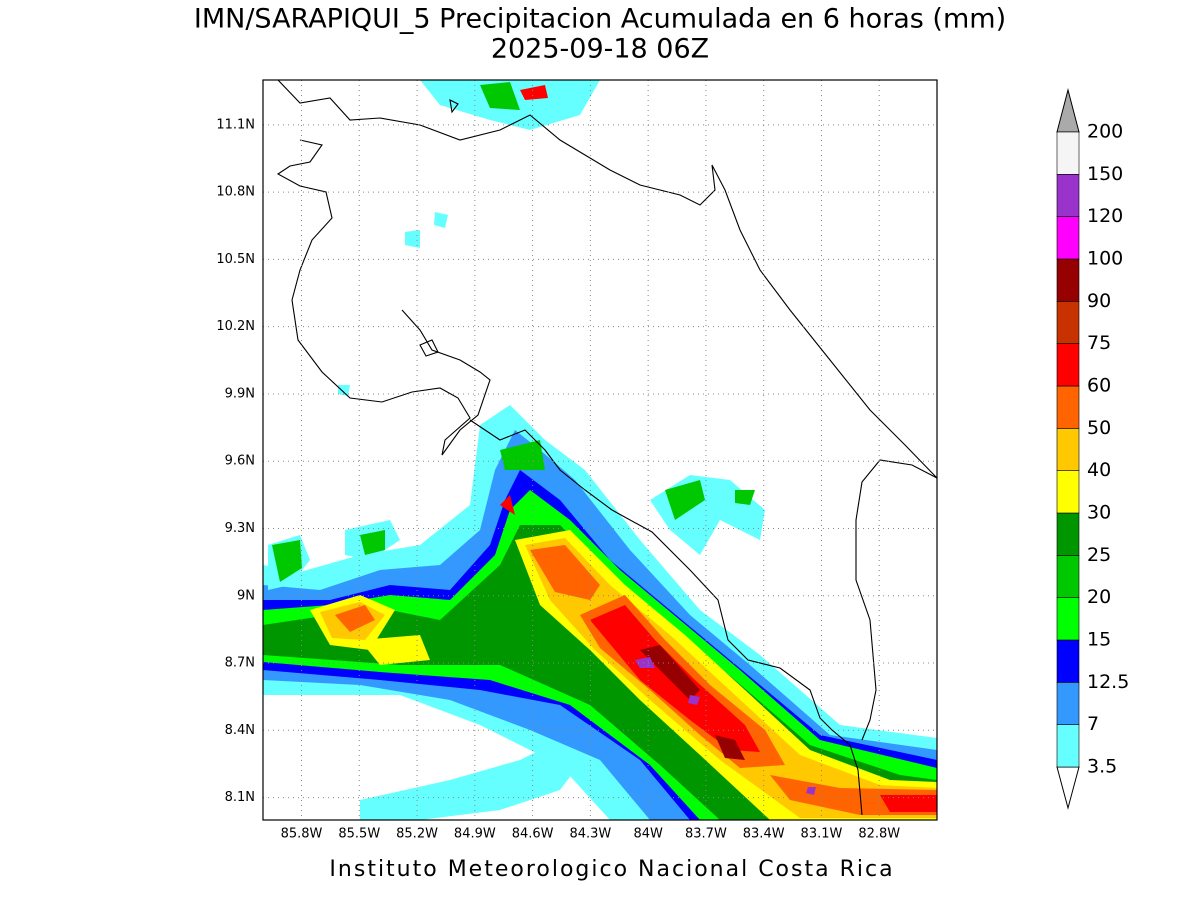  Describe the element at coordinates (240, 730) in the screenshot. I see `y-tick-label: 8.4N` at that location.